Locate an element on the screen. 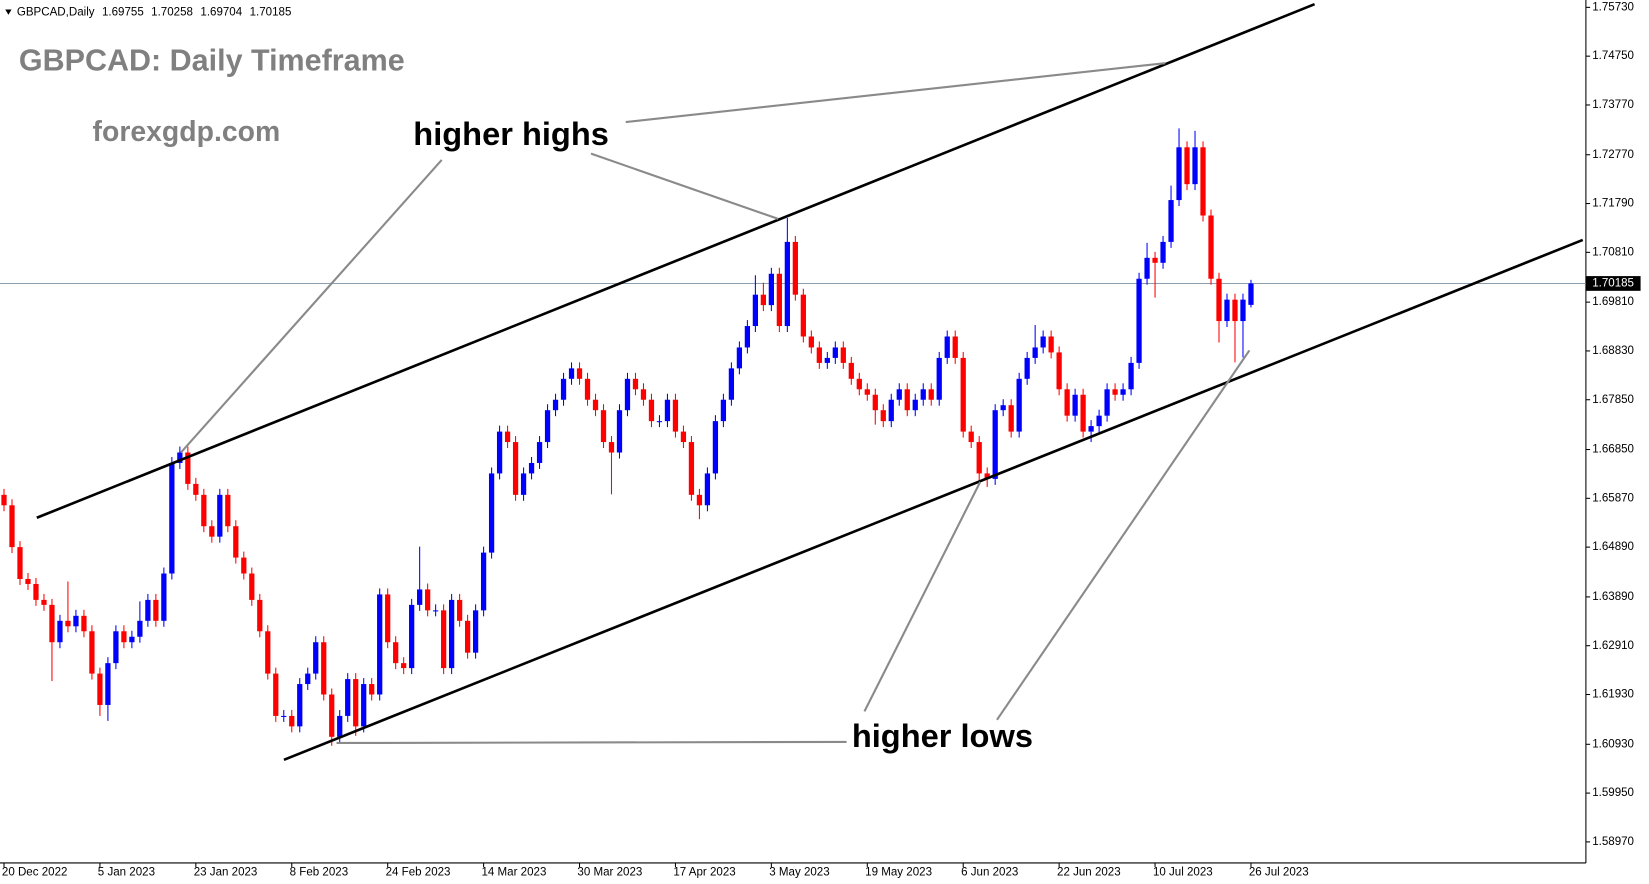 This screenshot has height=884, width=1649. y-tick-label: 1.63890 is located at coordinates (1613, 597).